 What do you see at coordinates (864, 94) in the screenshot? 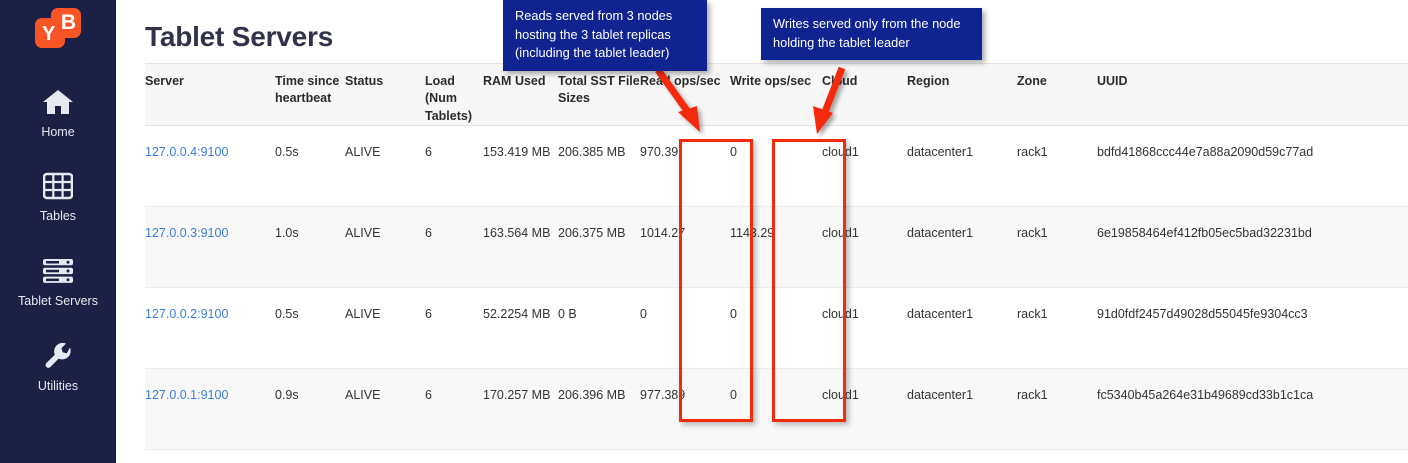
I see `column-header-cloud: Cloud` at bounding box center [864, 94].